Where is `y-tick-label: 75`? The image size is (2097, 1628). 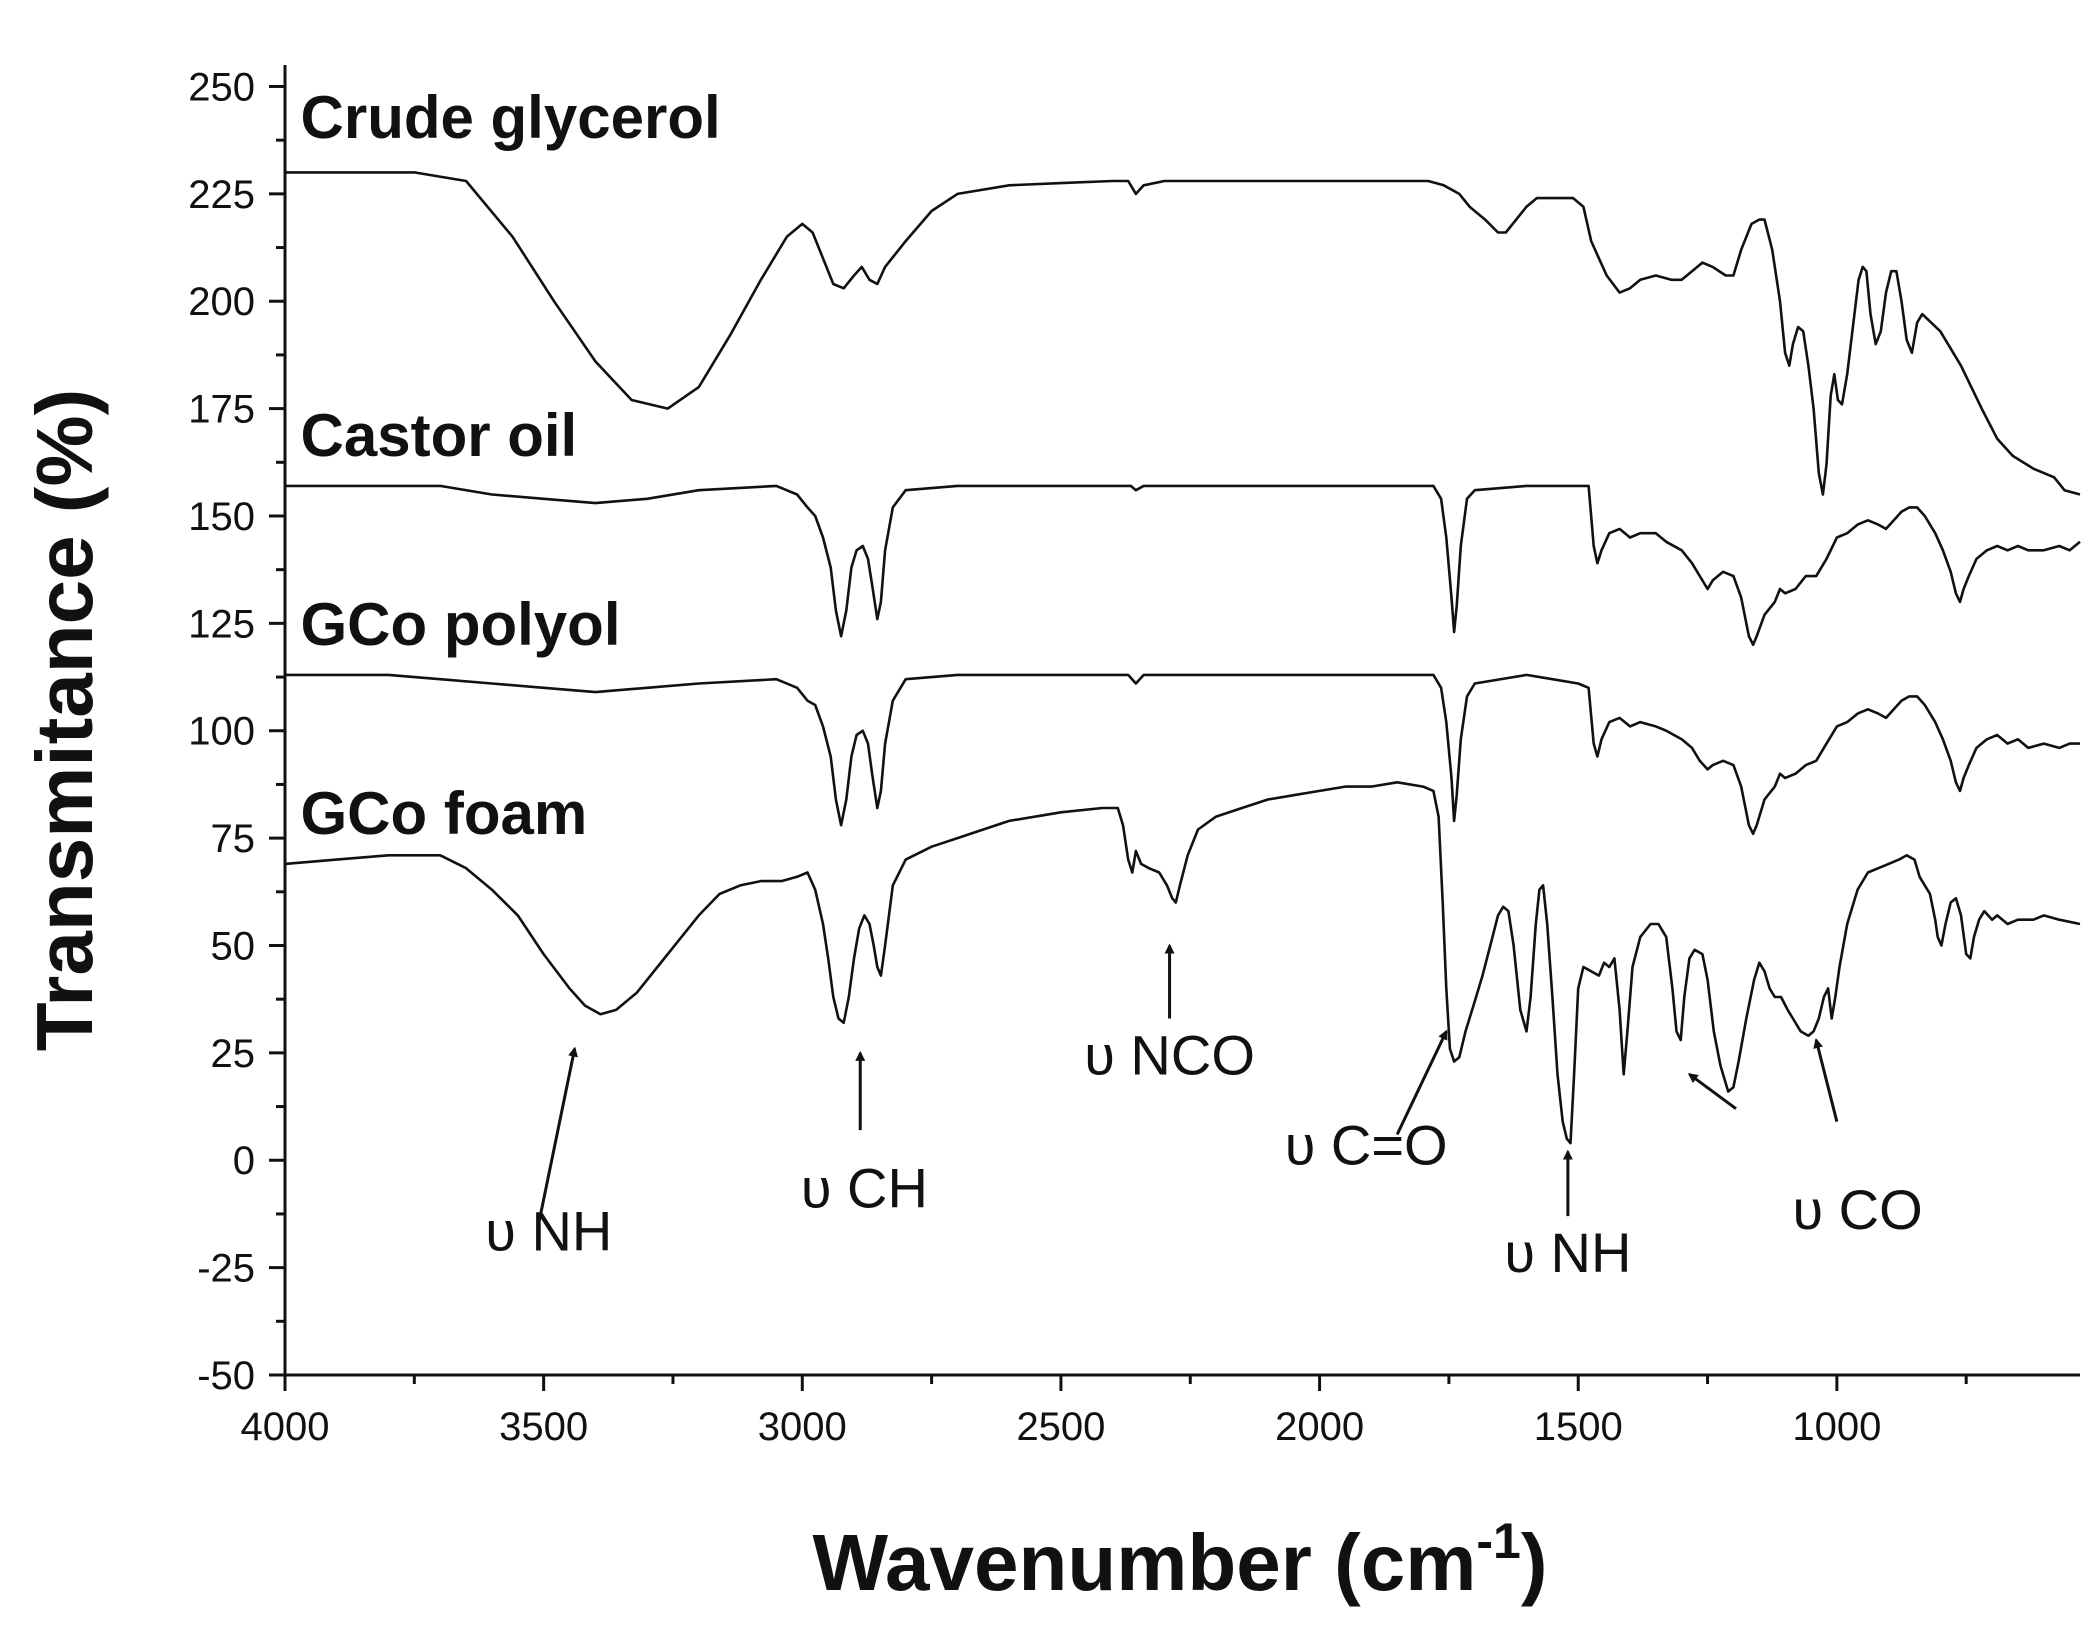
y-tick-label: 75 is located at coordinates (233, 839).